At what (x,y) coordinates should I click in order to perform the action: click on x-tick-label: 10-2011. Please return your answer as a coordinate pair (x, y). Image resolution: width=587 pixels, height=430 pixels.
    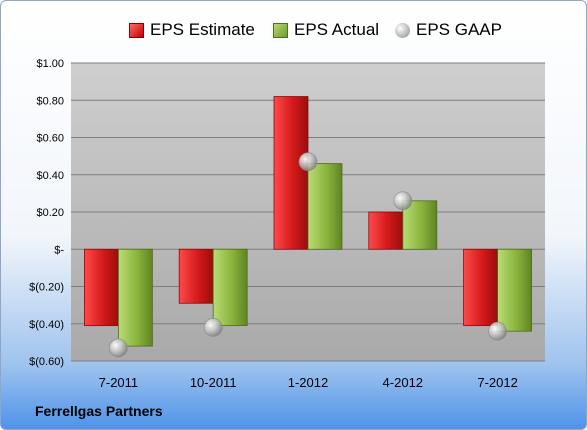
    Looking at the image, I should click on (213, 382).